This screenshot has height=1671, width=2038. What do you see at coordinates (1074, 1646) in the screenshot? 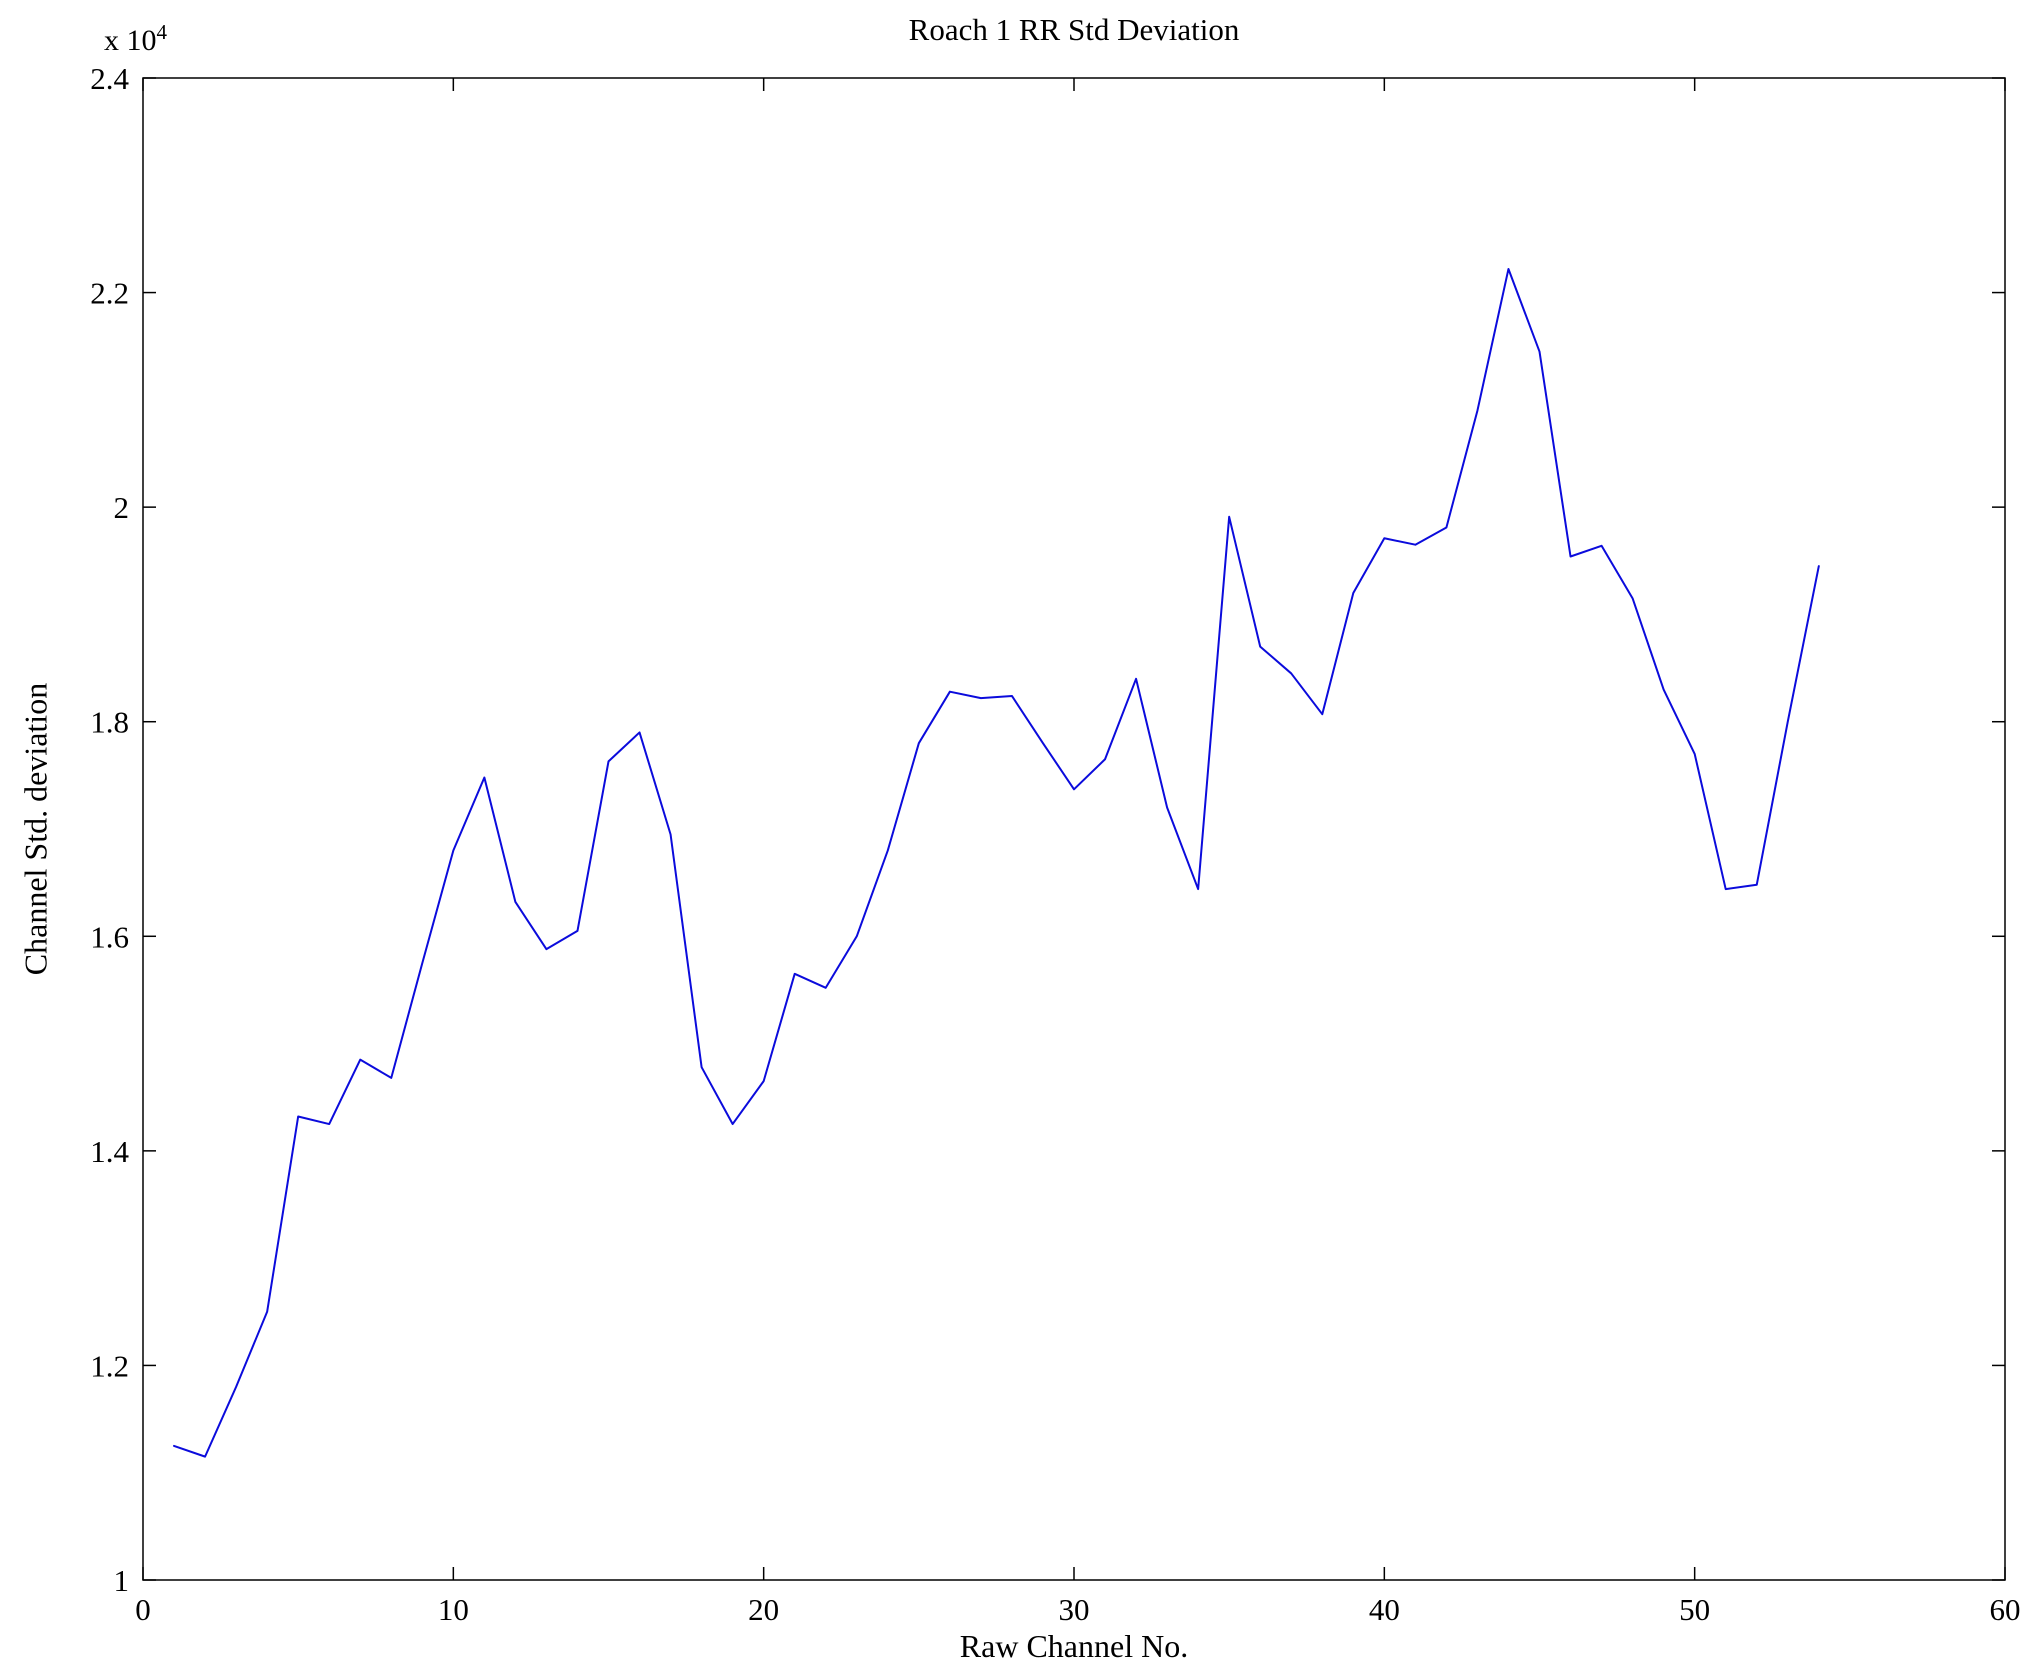
I see `x-axis-label: Raw Channel No.` at bounding box center [1074, 1646].